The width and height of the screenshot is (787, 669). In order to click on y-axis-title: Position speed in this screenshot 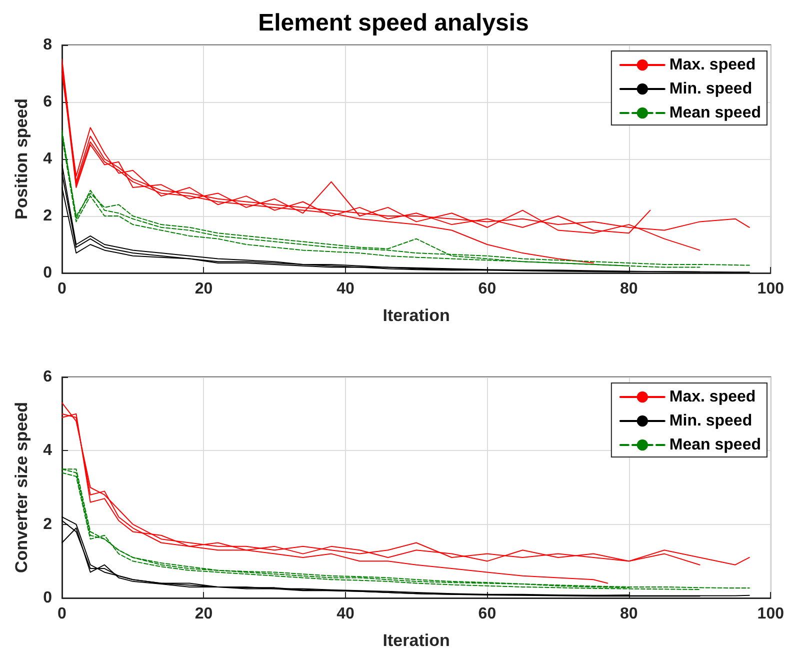, I will do `click(21, 159)`.